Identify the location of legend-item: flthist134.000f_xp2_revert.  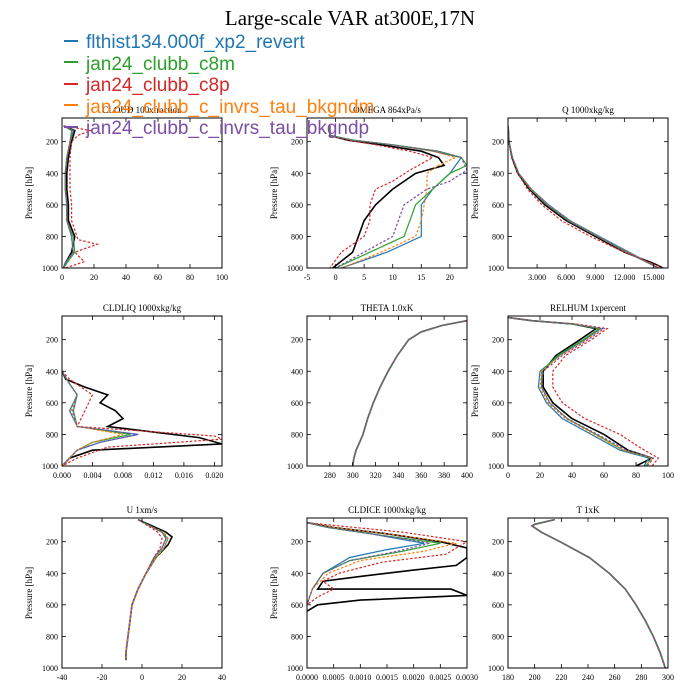
(219, 43).